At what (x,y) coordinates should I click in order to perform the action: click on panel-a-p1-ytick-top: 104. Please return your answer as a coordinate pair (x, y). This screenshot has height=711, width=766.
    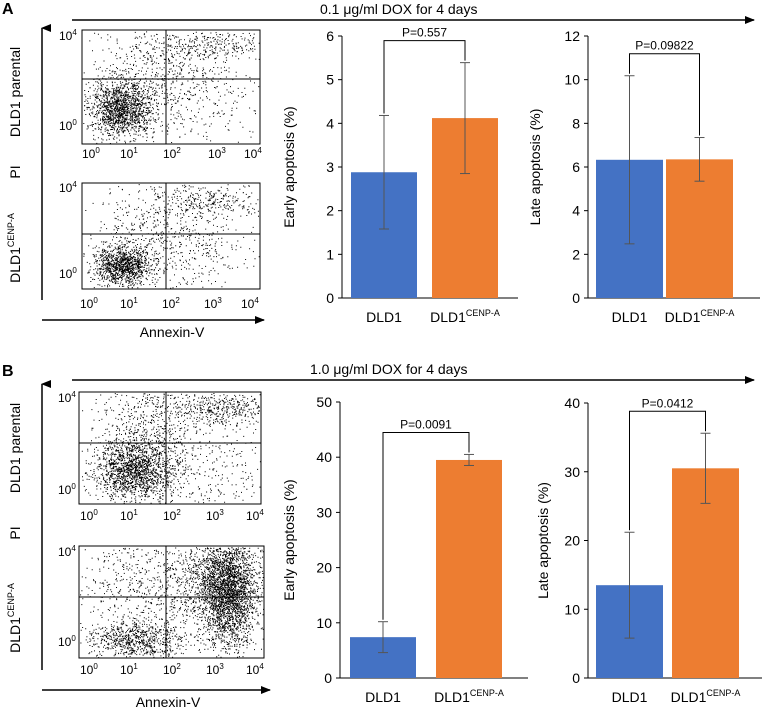
    Looking at the image, I should click on (68, 35).